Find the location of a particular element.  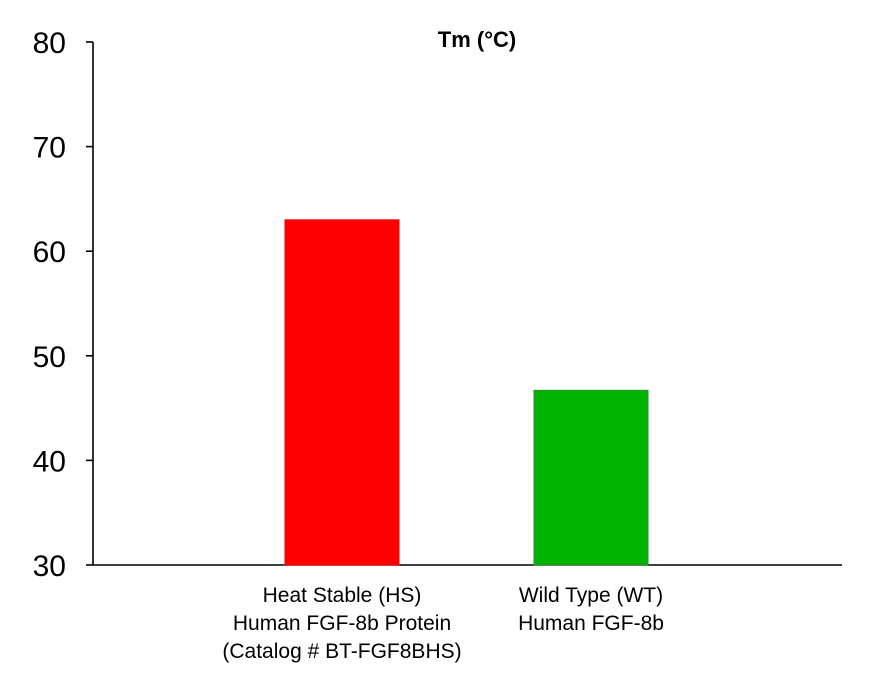

x-category-label-line: Human FGF-8b Protein is located at coordinates (342, 623).